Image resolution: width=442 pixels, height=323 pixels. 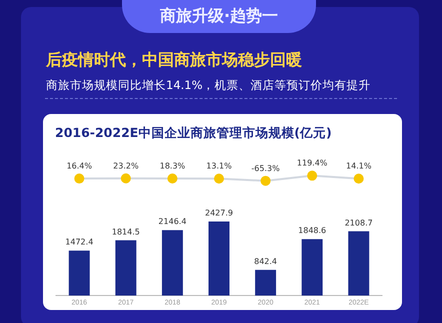 I want to click on data-label: 13.1%, so click(x=219, y=166).